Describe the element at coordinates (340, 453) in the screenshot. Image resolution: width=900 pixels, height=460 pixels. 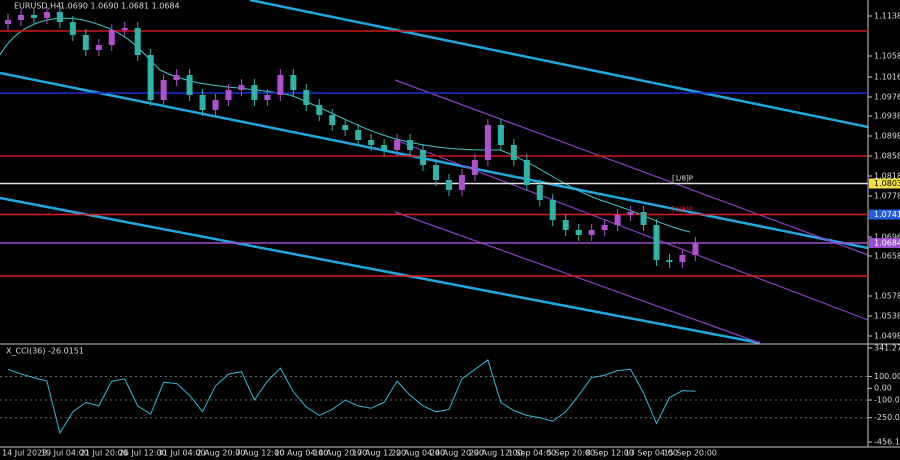
I see `x-tick-label: 14 Aug 20:00` at that location.